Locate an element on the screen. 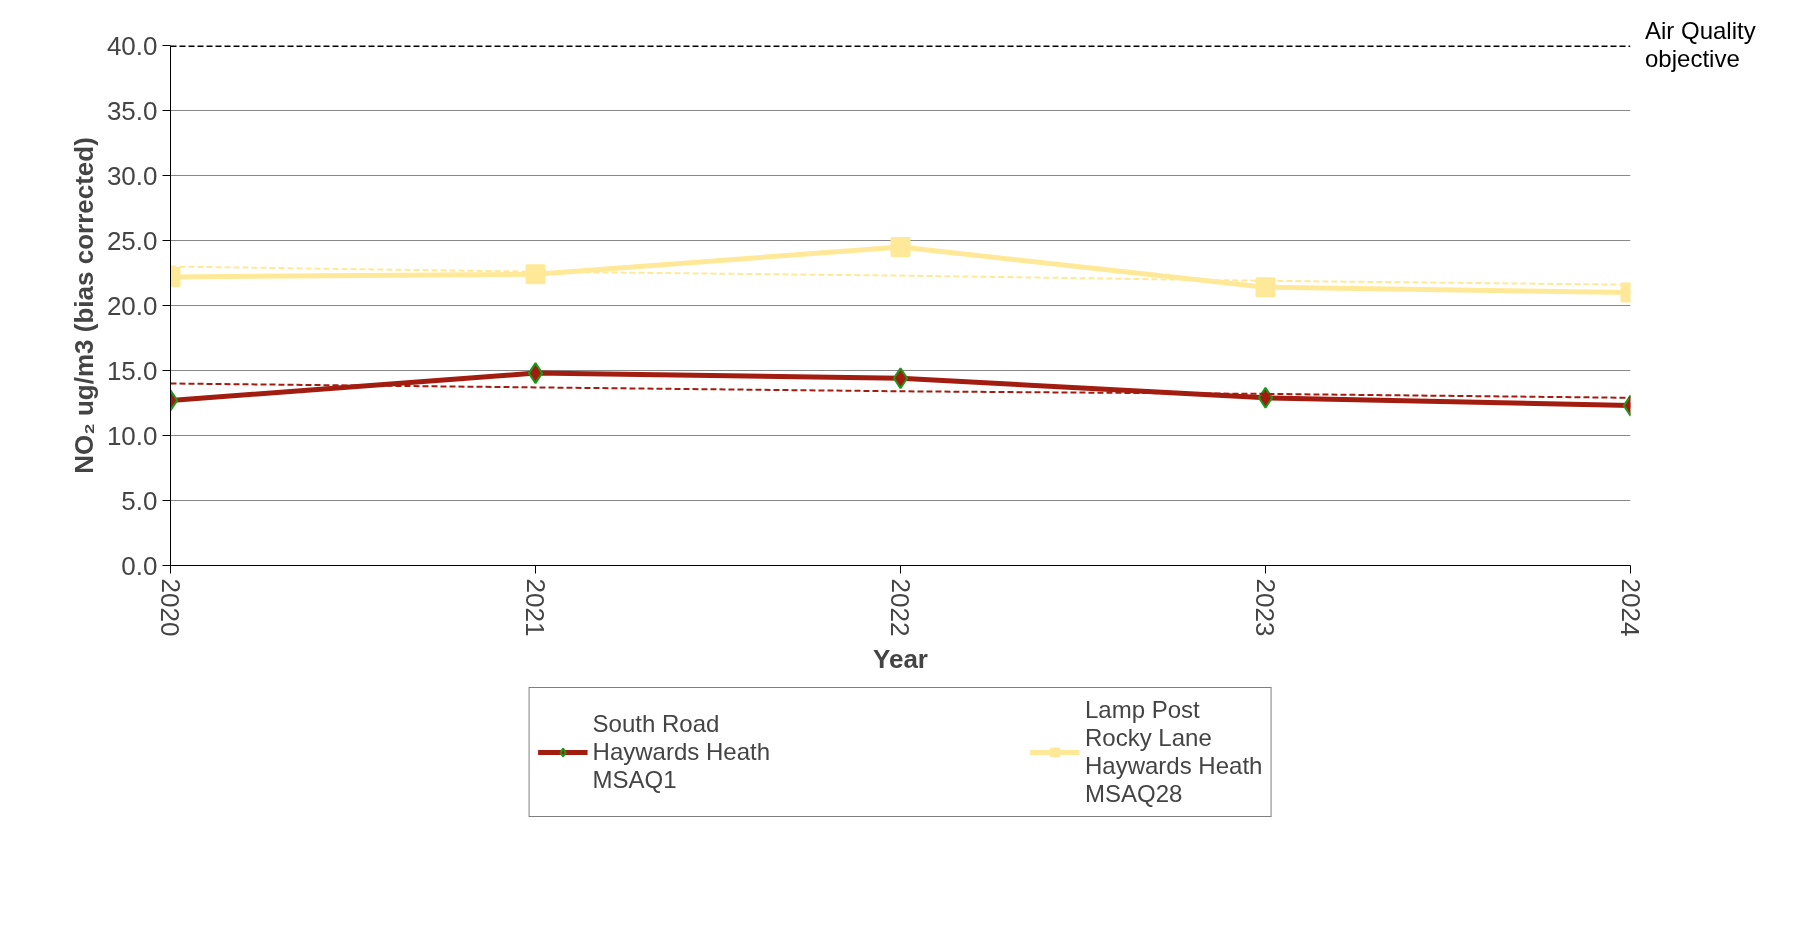  x-tick-label: 2022 is located at coordinates (900, 607).